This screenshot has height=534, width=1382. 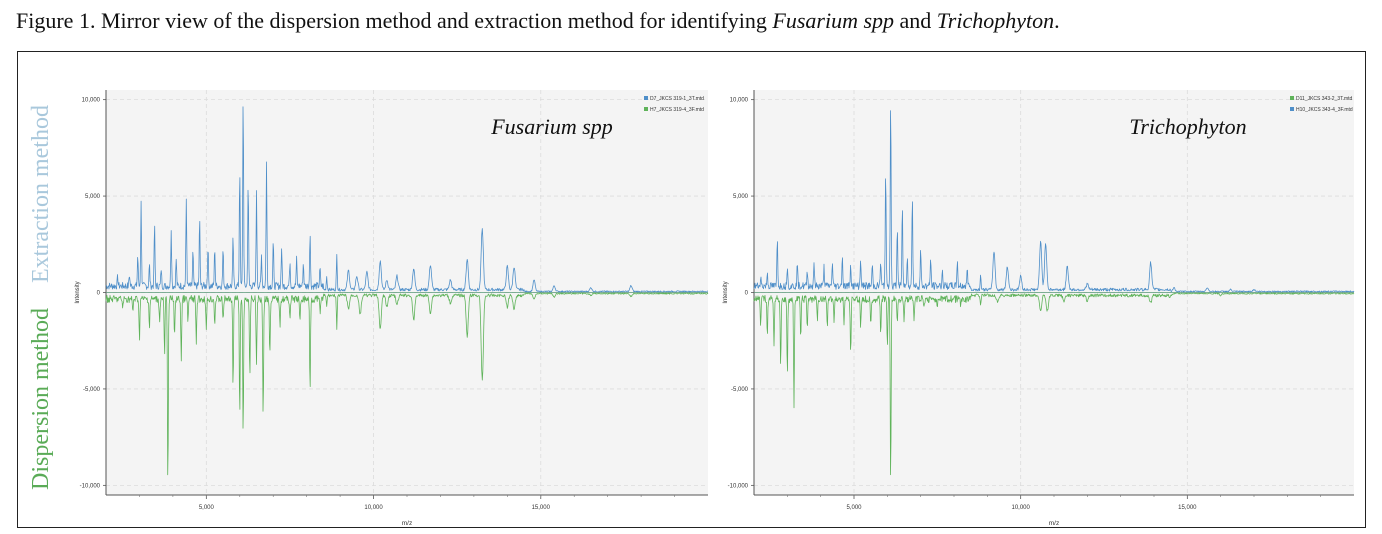 What do you see at coordinates (1057, 20) in the screenshot?
I see `caption-suffix: .` at bounding box center [1057, 20].